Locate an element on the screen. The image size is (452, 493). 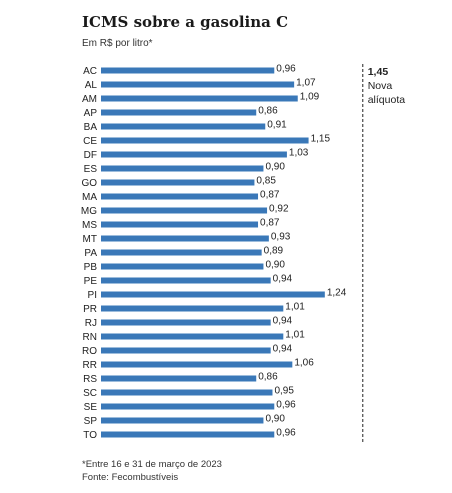
value-label: 0,89 is located at coordinates (274, 251).